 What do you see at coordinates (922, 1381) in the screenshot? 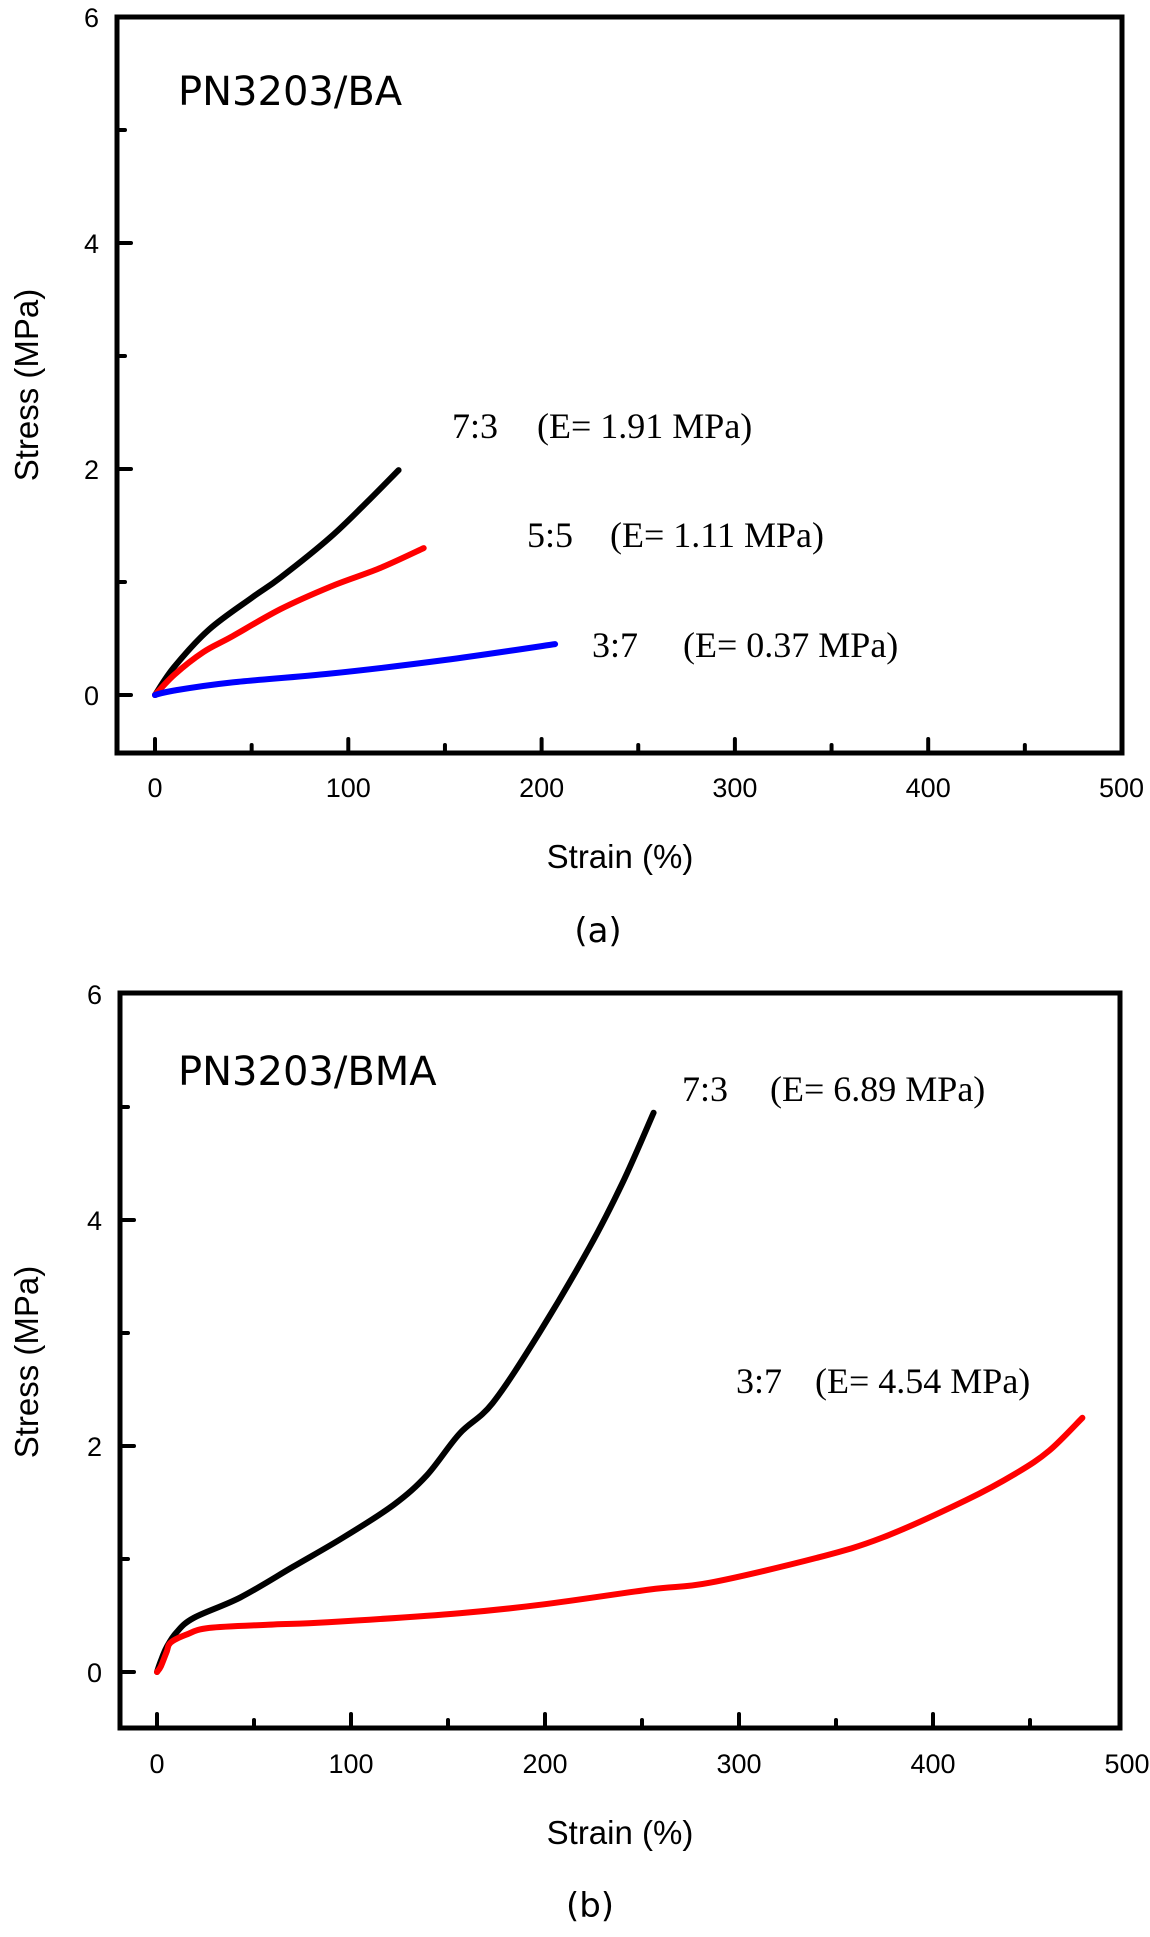
I see `modulus-label-3-7: (E= 4.54 MPa)` at bounding box center [922, 1381].